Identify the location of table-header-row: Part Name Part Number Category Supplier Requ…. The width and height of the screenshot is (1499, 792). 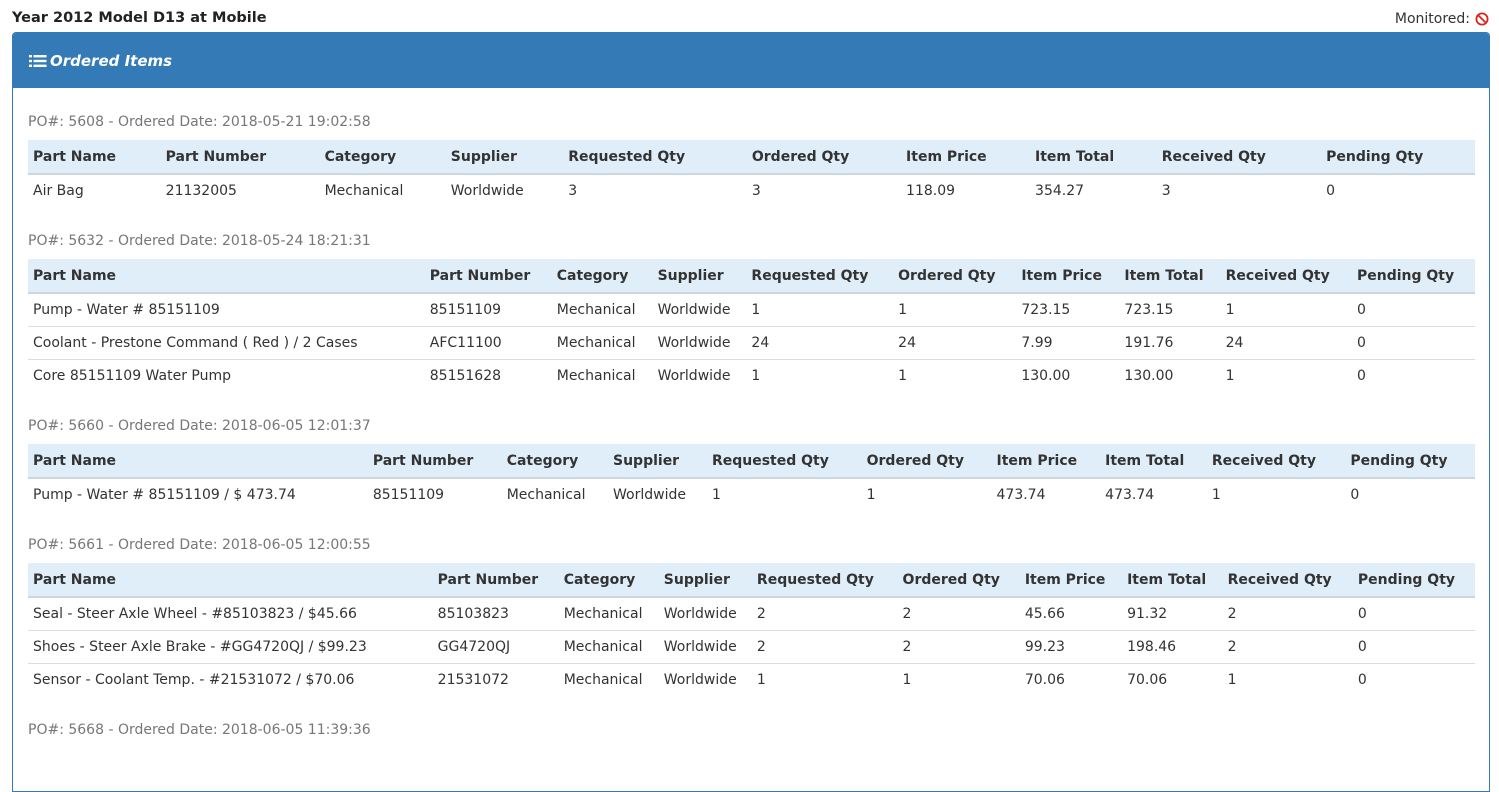
(751, 276).